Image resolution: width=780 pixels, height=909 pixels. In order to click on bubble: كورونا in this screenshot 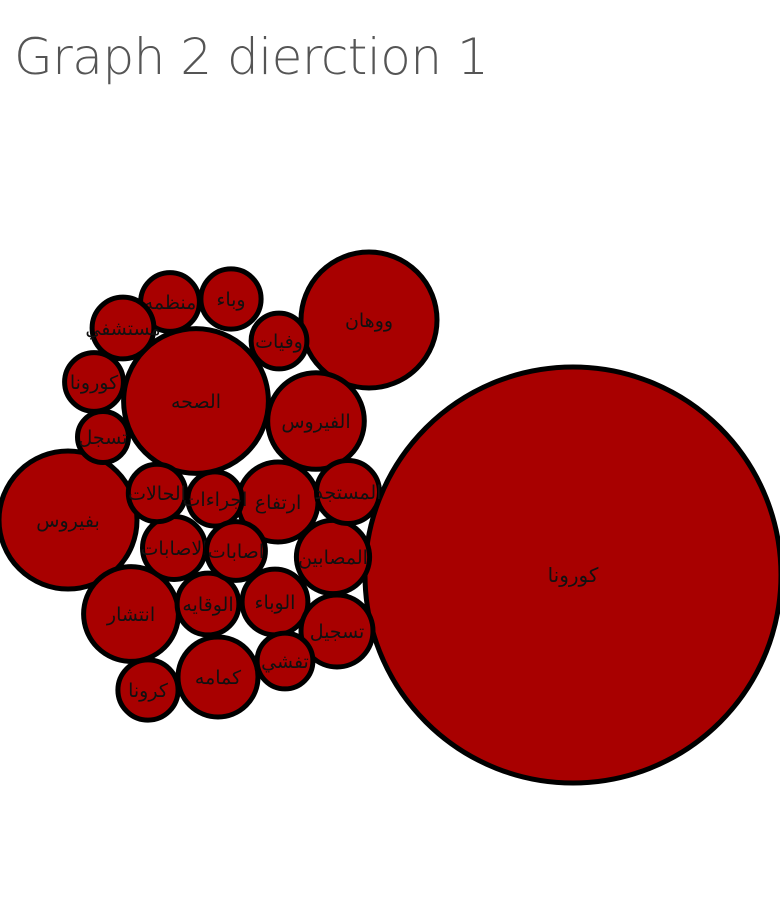, I will do `click(94, 382)`.